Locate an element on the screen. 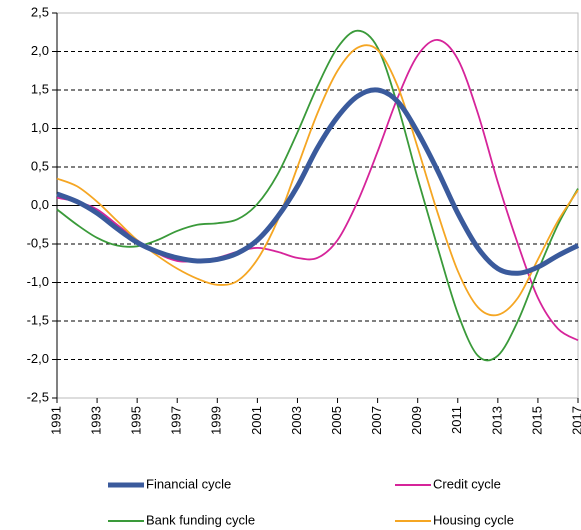  x-tick-label: 2015 is located at coordinates (536, 420).